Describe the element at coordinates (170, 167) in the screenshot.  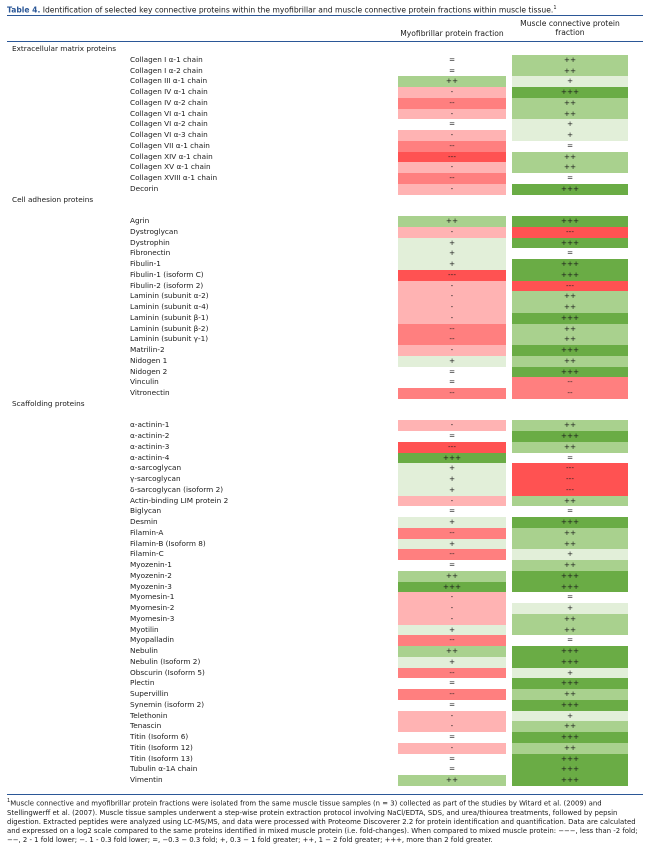
I see `protein-name: Collagen XV α-1 chain` at that location.